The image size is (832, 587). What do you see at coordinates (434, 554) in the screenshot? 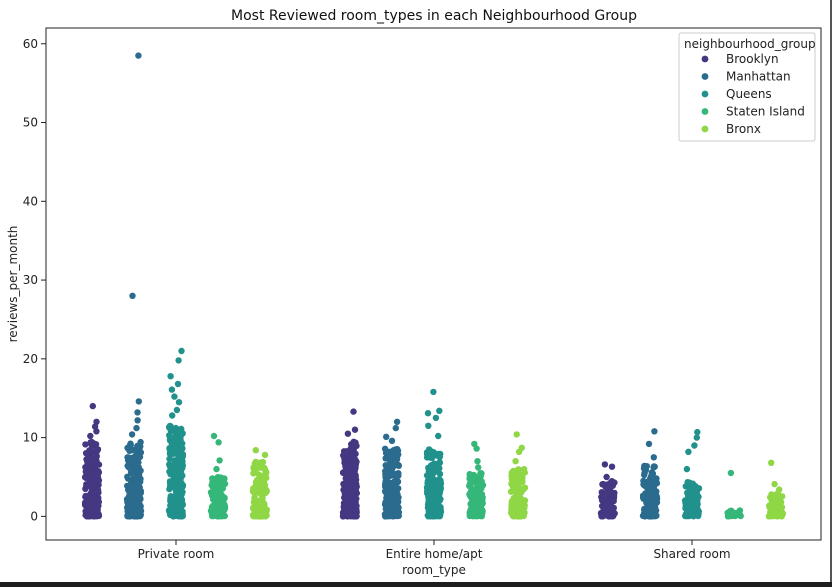
I see `x-tick-label: Entire home/apt` at bounding box center [434, 554].